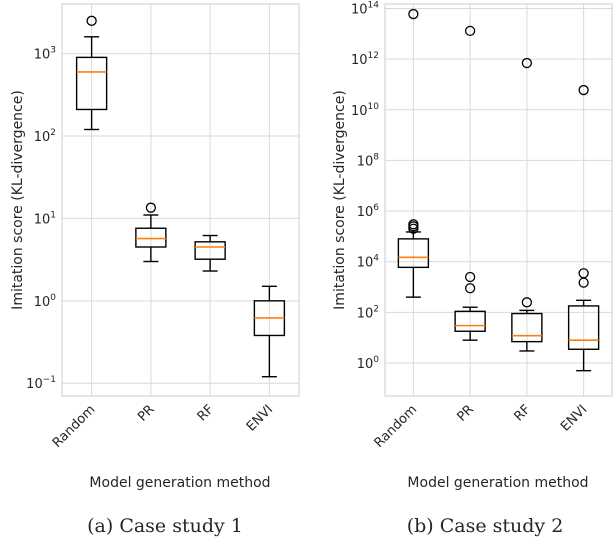  What do you see at coordinates (45, 54) in the screenshot?
I see `y-tick-label: 10³` at bounding box center [45, 54].